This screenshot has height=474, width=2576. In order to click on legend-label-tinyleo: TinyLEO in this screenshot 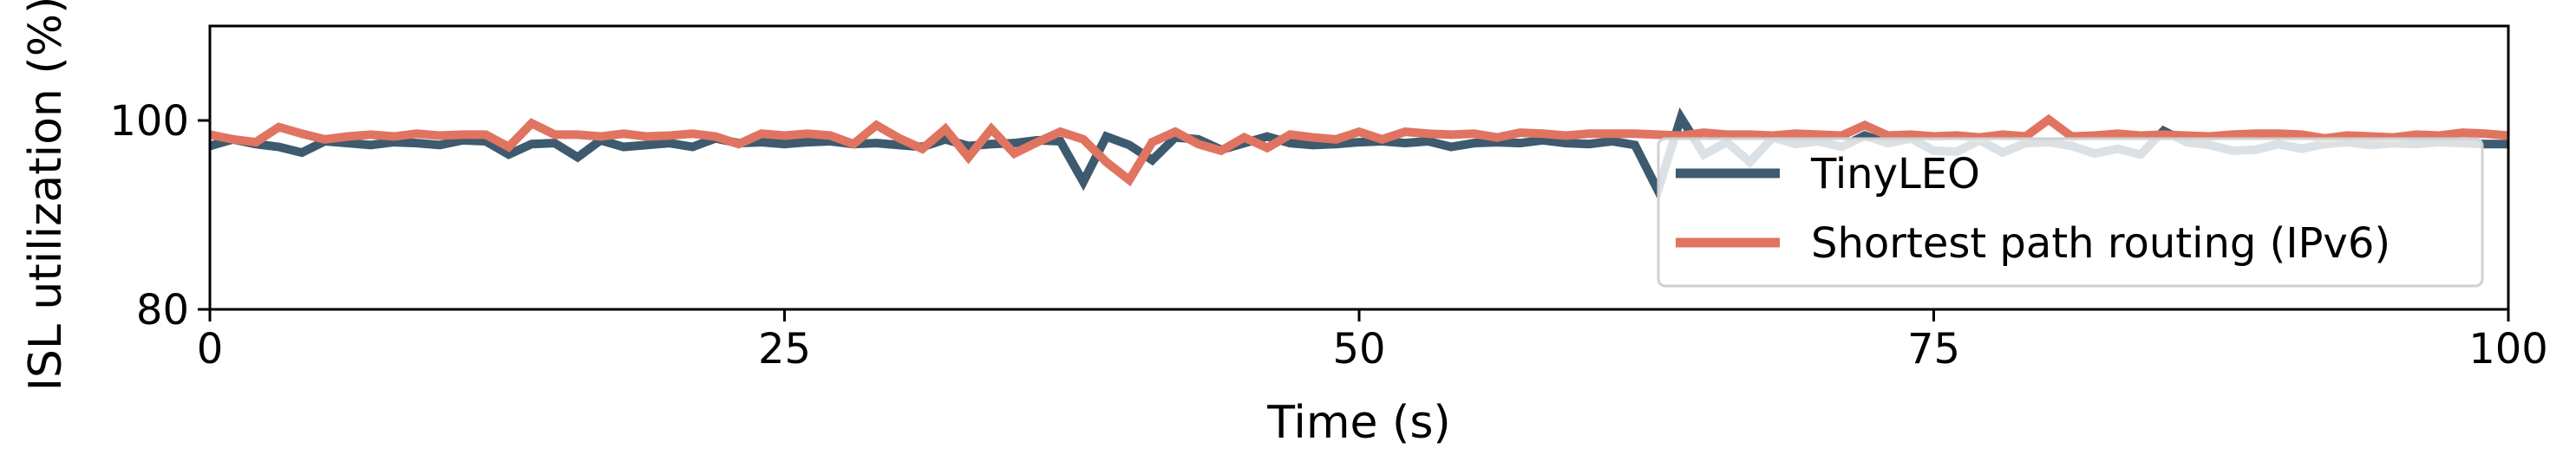, I will do `click(1895, 174)`.